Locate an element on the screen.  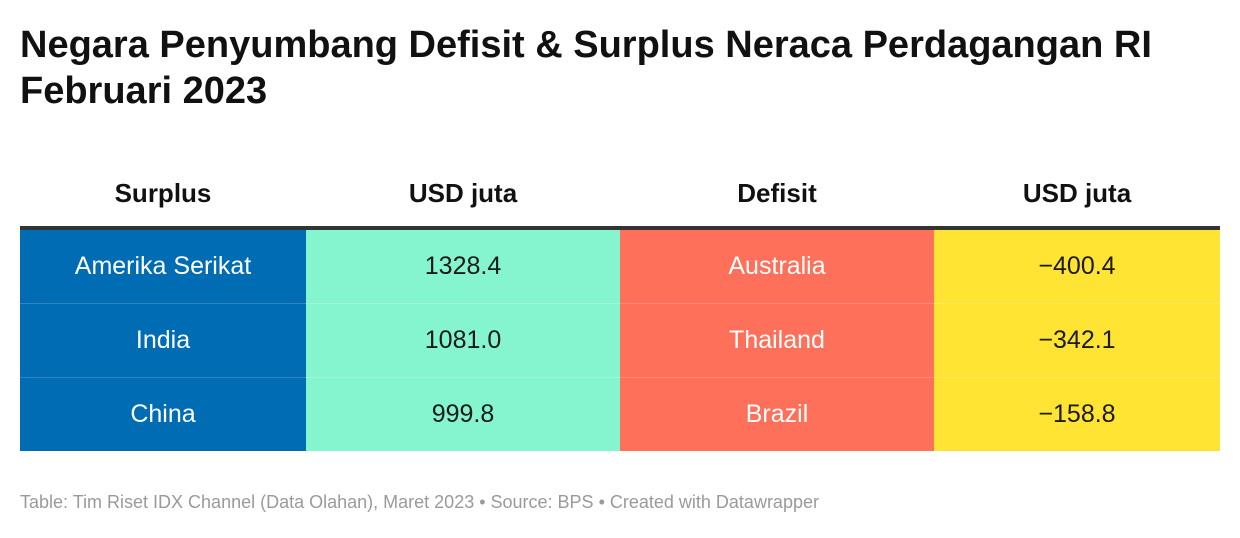
table-row: China 999.8 Brazil −158.8 is located at coordinates (620, 414).